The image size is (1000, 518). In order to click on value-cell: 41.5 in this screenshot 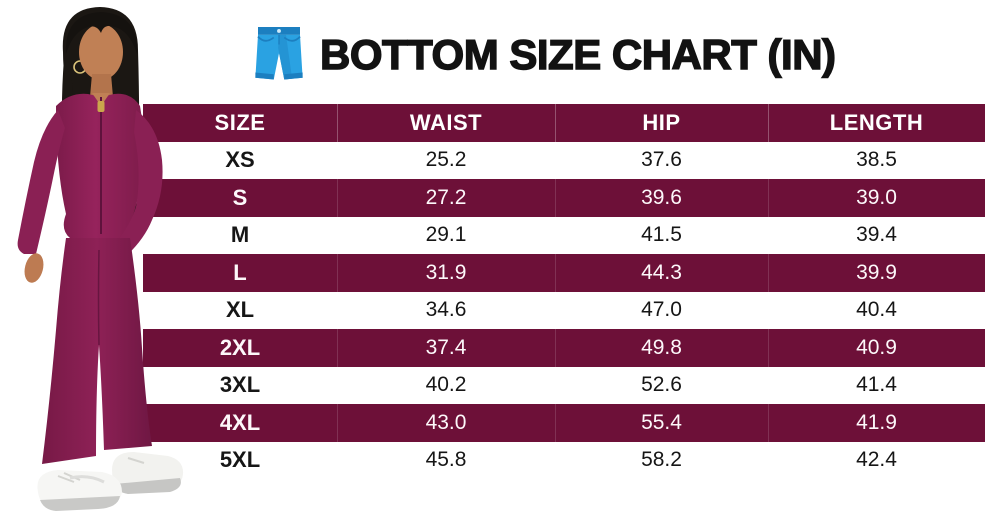, I will do `click(661, 235)`.